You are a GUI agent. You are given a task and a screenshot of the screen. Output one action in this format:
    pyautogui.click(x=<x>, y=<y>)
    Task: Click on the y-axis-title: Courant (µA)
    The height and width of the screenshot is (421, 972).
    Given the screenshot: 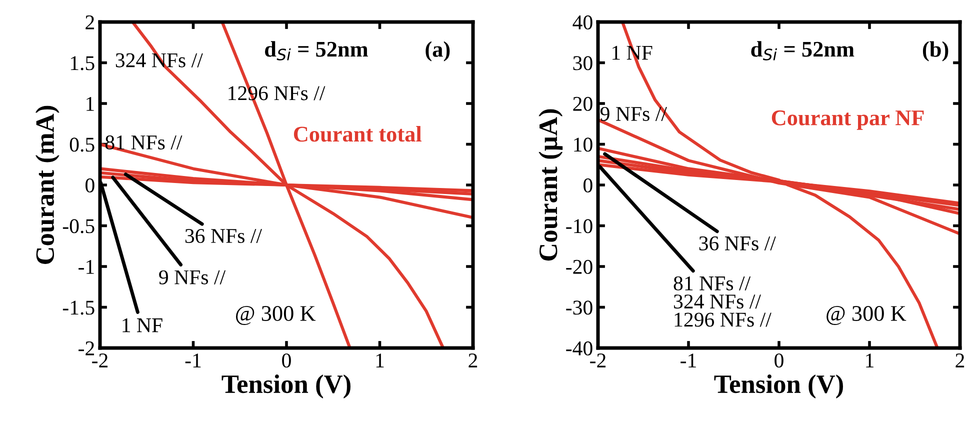 What is the action you would take?
    pyautogui.click(x=550, y=185)
    